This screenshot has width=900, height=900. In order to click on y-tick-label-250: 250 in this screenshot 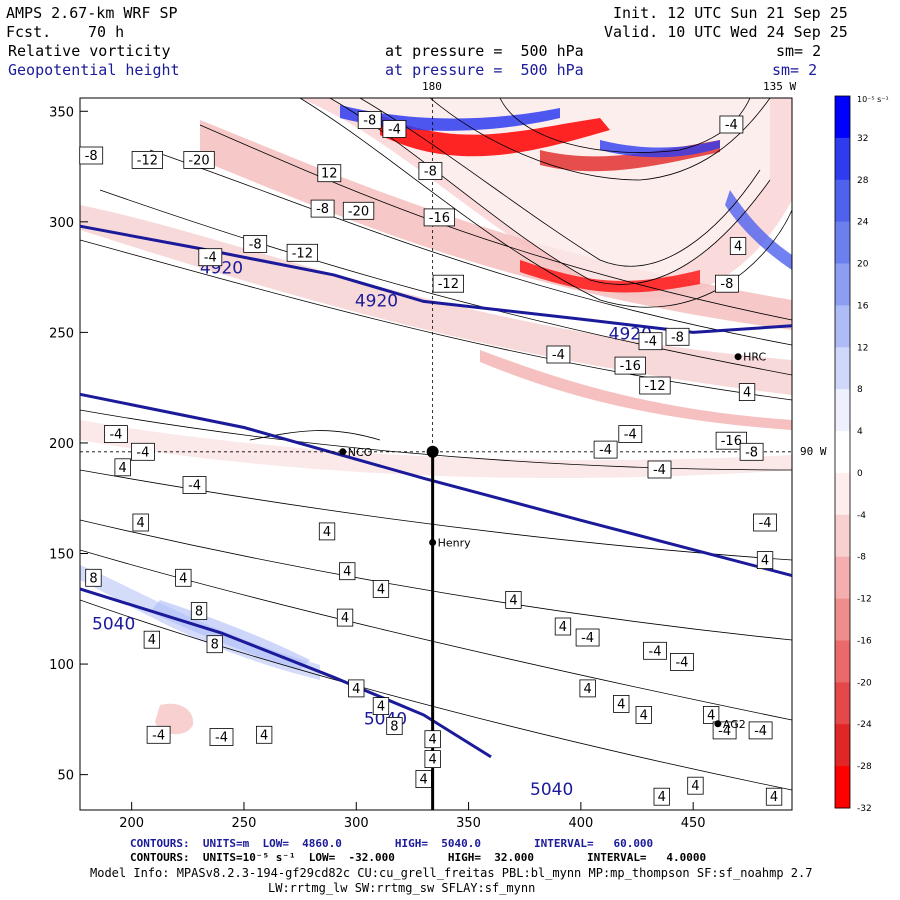, I will do `click(61, 333)`.